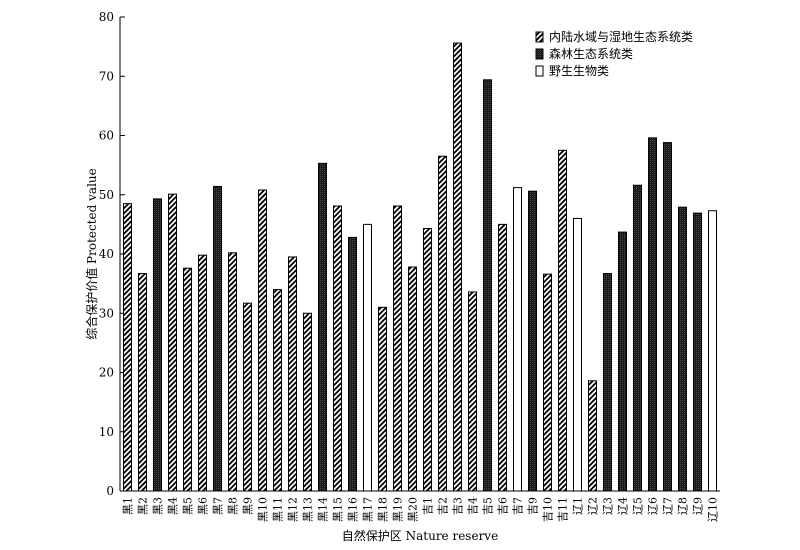  What do you see at coordinates (188, 506) in the screenshot?
I see `x-tick-label: 黑5` at bounding box center [188, 506].